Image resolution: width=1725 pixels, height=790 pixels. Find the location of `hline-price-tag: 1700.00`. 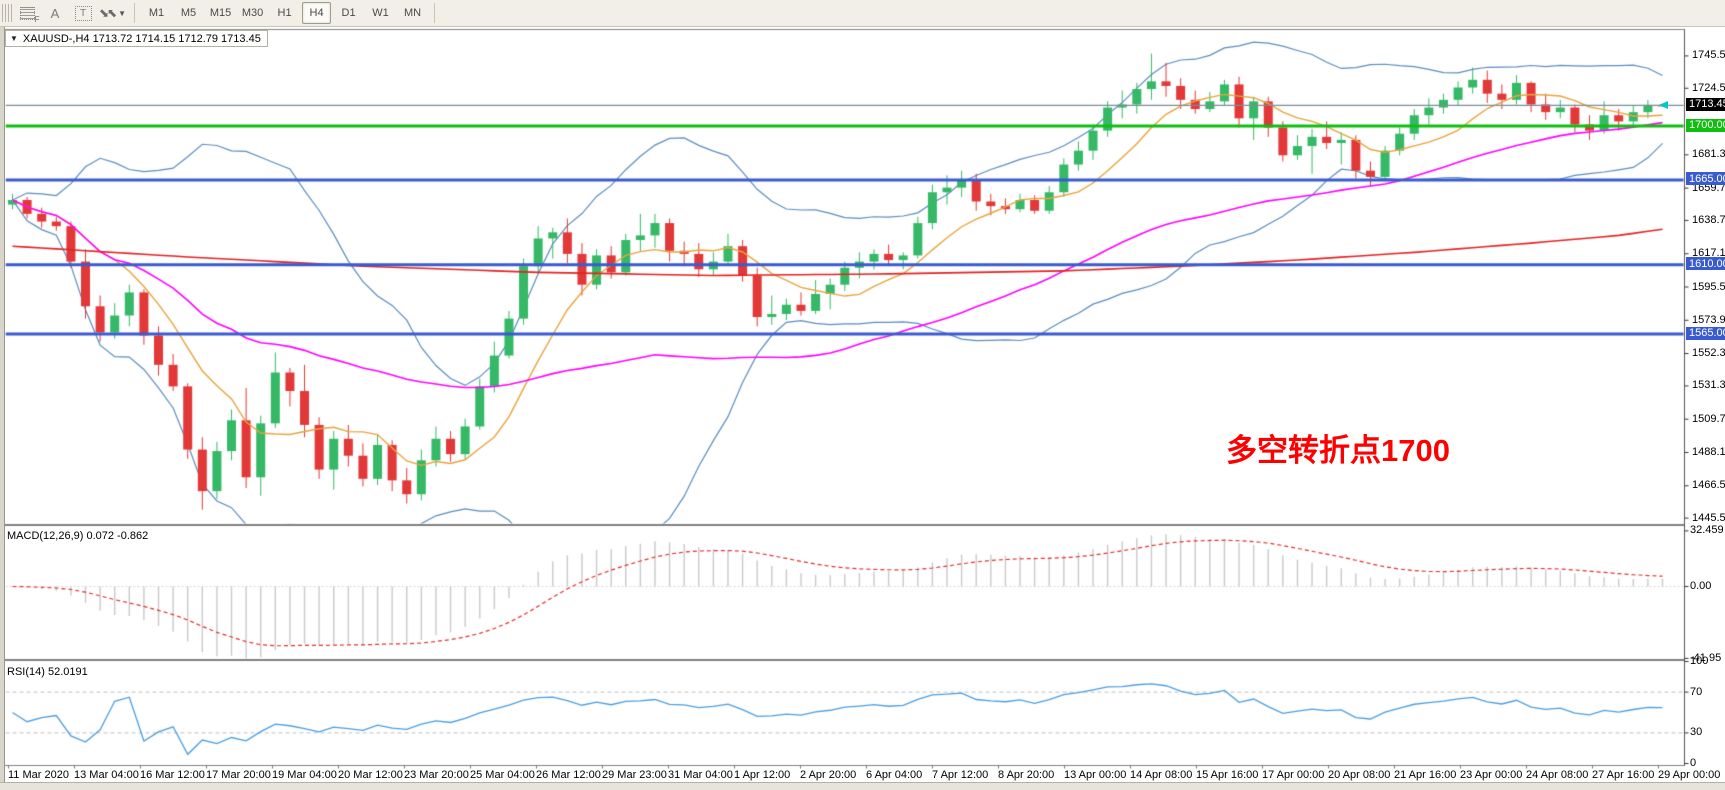

hline-price-tag: 1700.00 is located at coordinates (1705, 125).